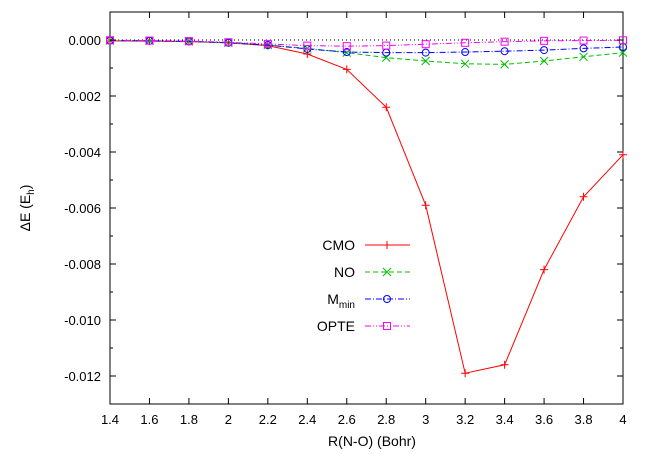 The height and width of the screenshot is (454, 652). I want to click on x-tick-label: 1.4, so click(110, 419).